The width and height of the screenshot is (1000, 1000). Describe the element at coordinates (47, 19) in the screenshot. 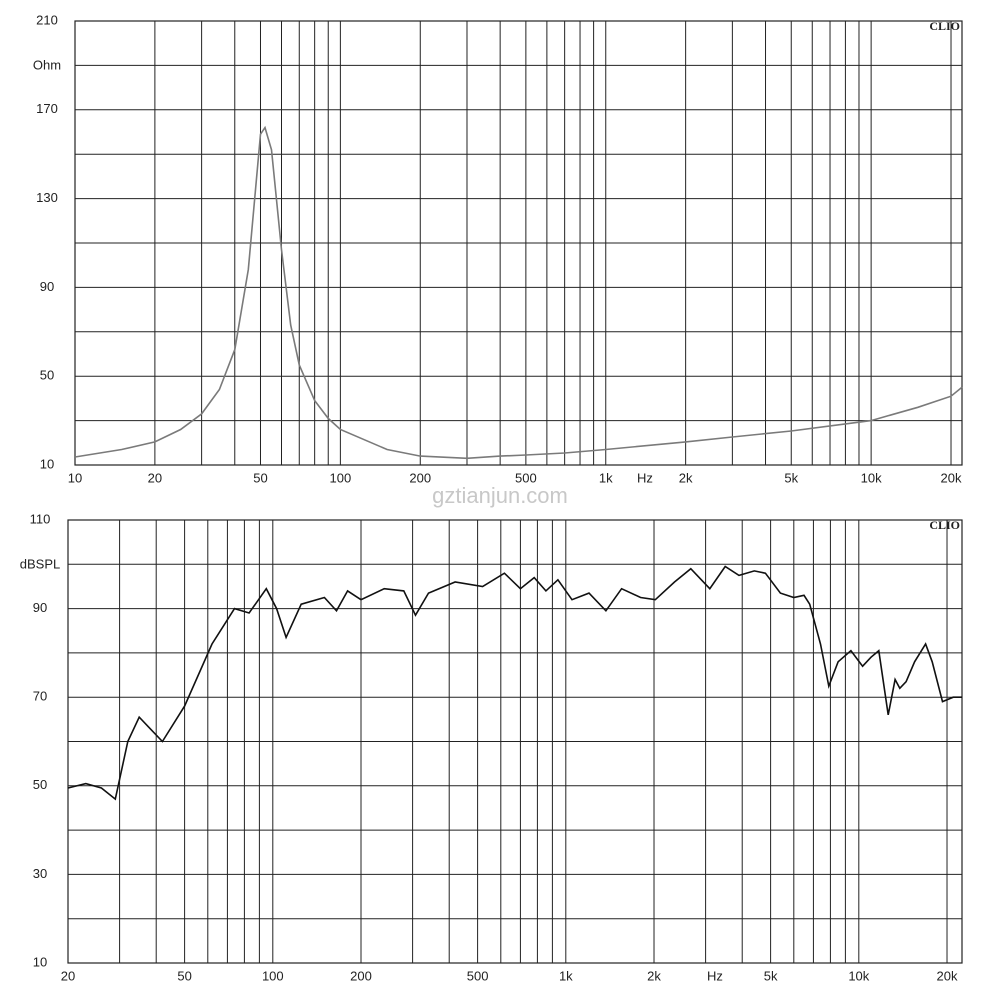

I see `y-tick-label: 210` at that location.